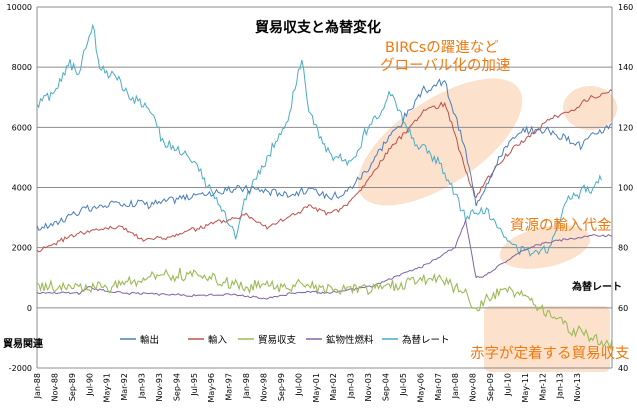  Describe the element at coordinates (625, 67) in the screenshot. I see `right-tick-label: 140` at that location.